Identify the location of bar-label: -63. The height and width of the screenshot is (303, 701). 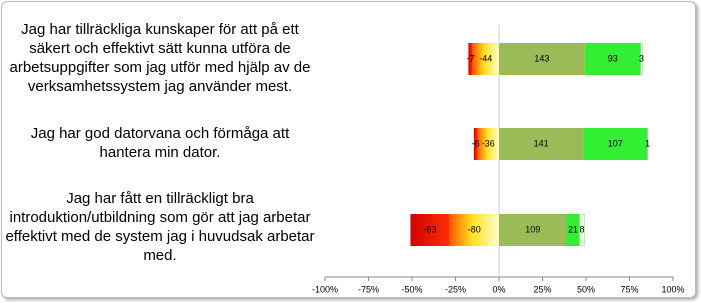
(429, 229).